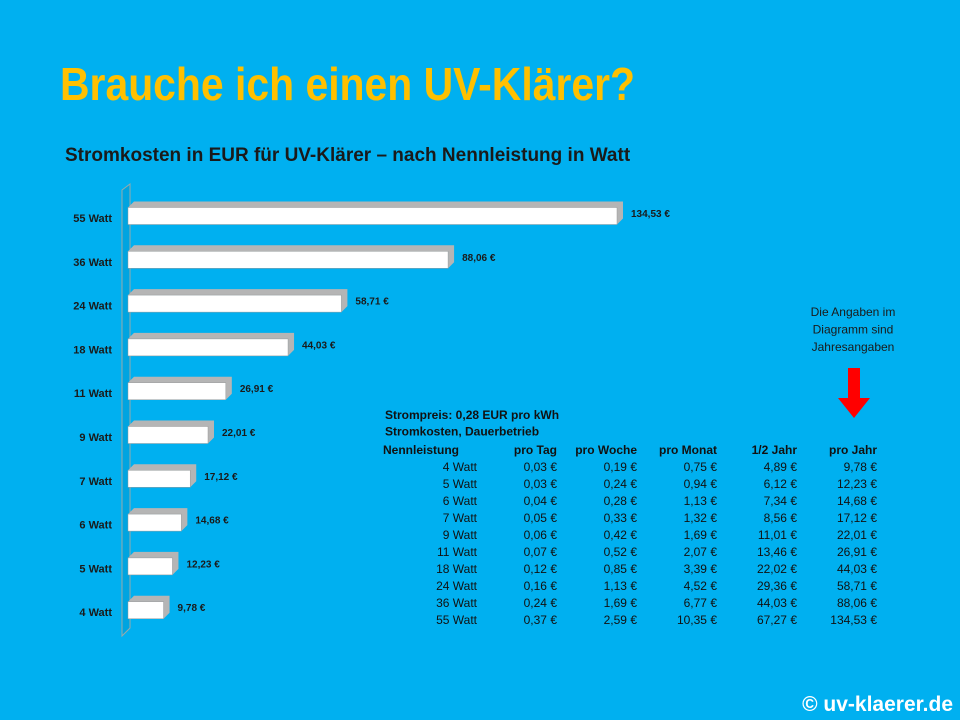 This screenshot has width=960, height=720. What do you see at coordinates (95, 438) in the screenshot?
I see `category-label: 9 Watt` at bounding box center [95, 438].